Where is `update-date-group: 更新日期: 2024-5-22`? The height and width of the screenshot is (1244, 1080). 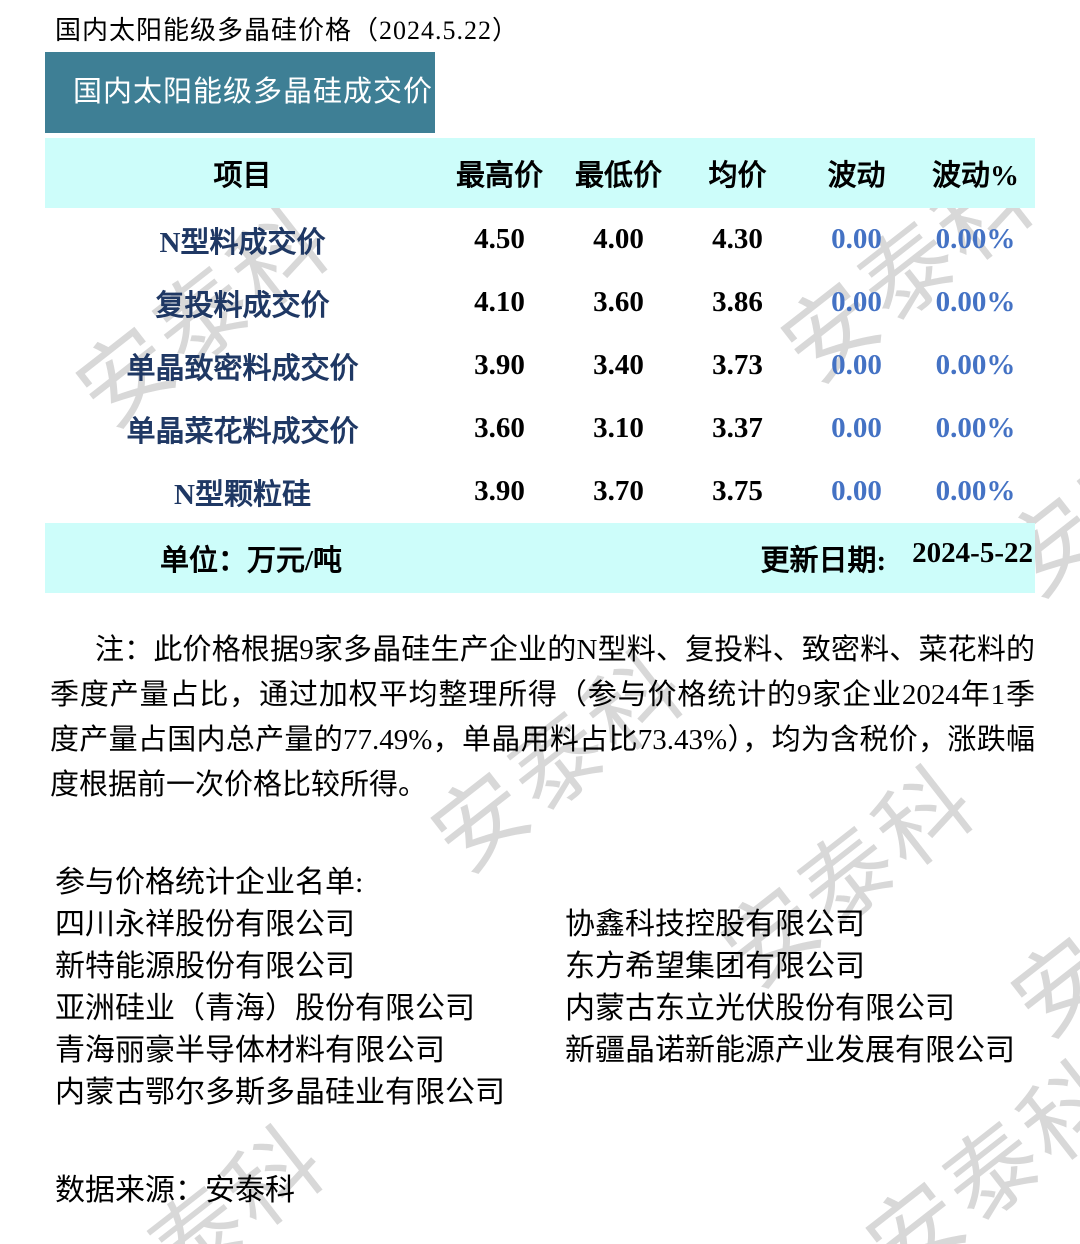
update-date-group: 更新日期: 2024-5-22 is located at coordinates (897, 558).